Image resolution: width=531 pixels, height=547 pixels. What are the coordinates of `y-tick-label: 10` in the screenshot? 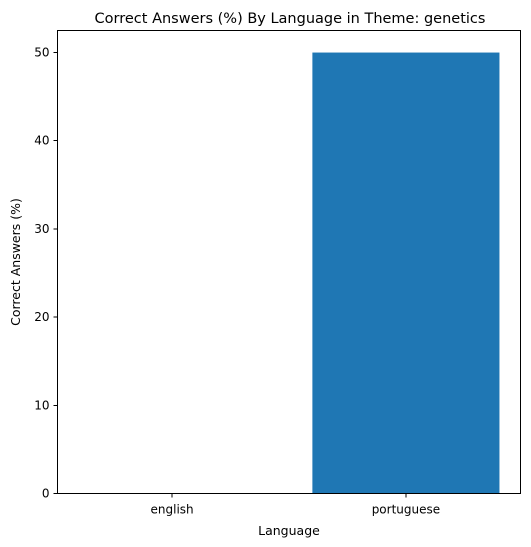 It's located at (41, 405).